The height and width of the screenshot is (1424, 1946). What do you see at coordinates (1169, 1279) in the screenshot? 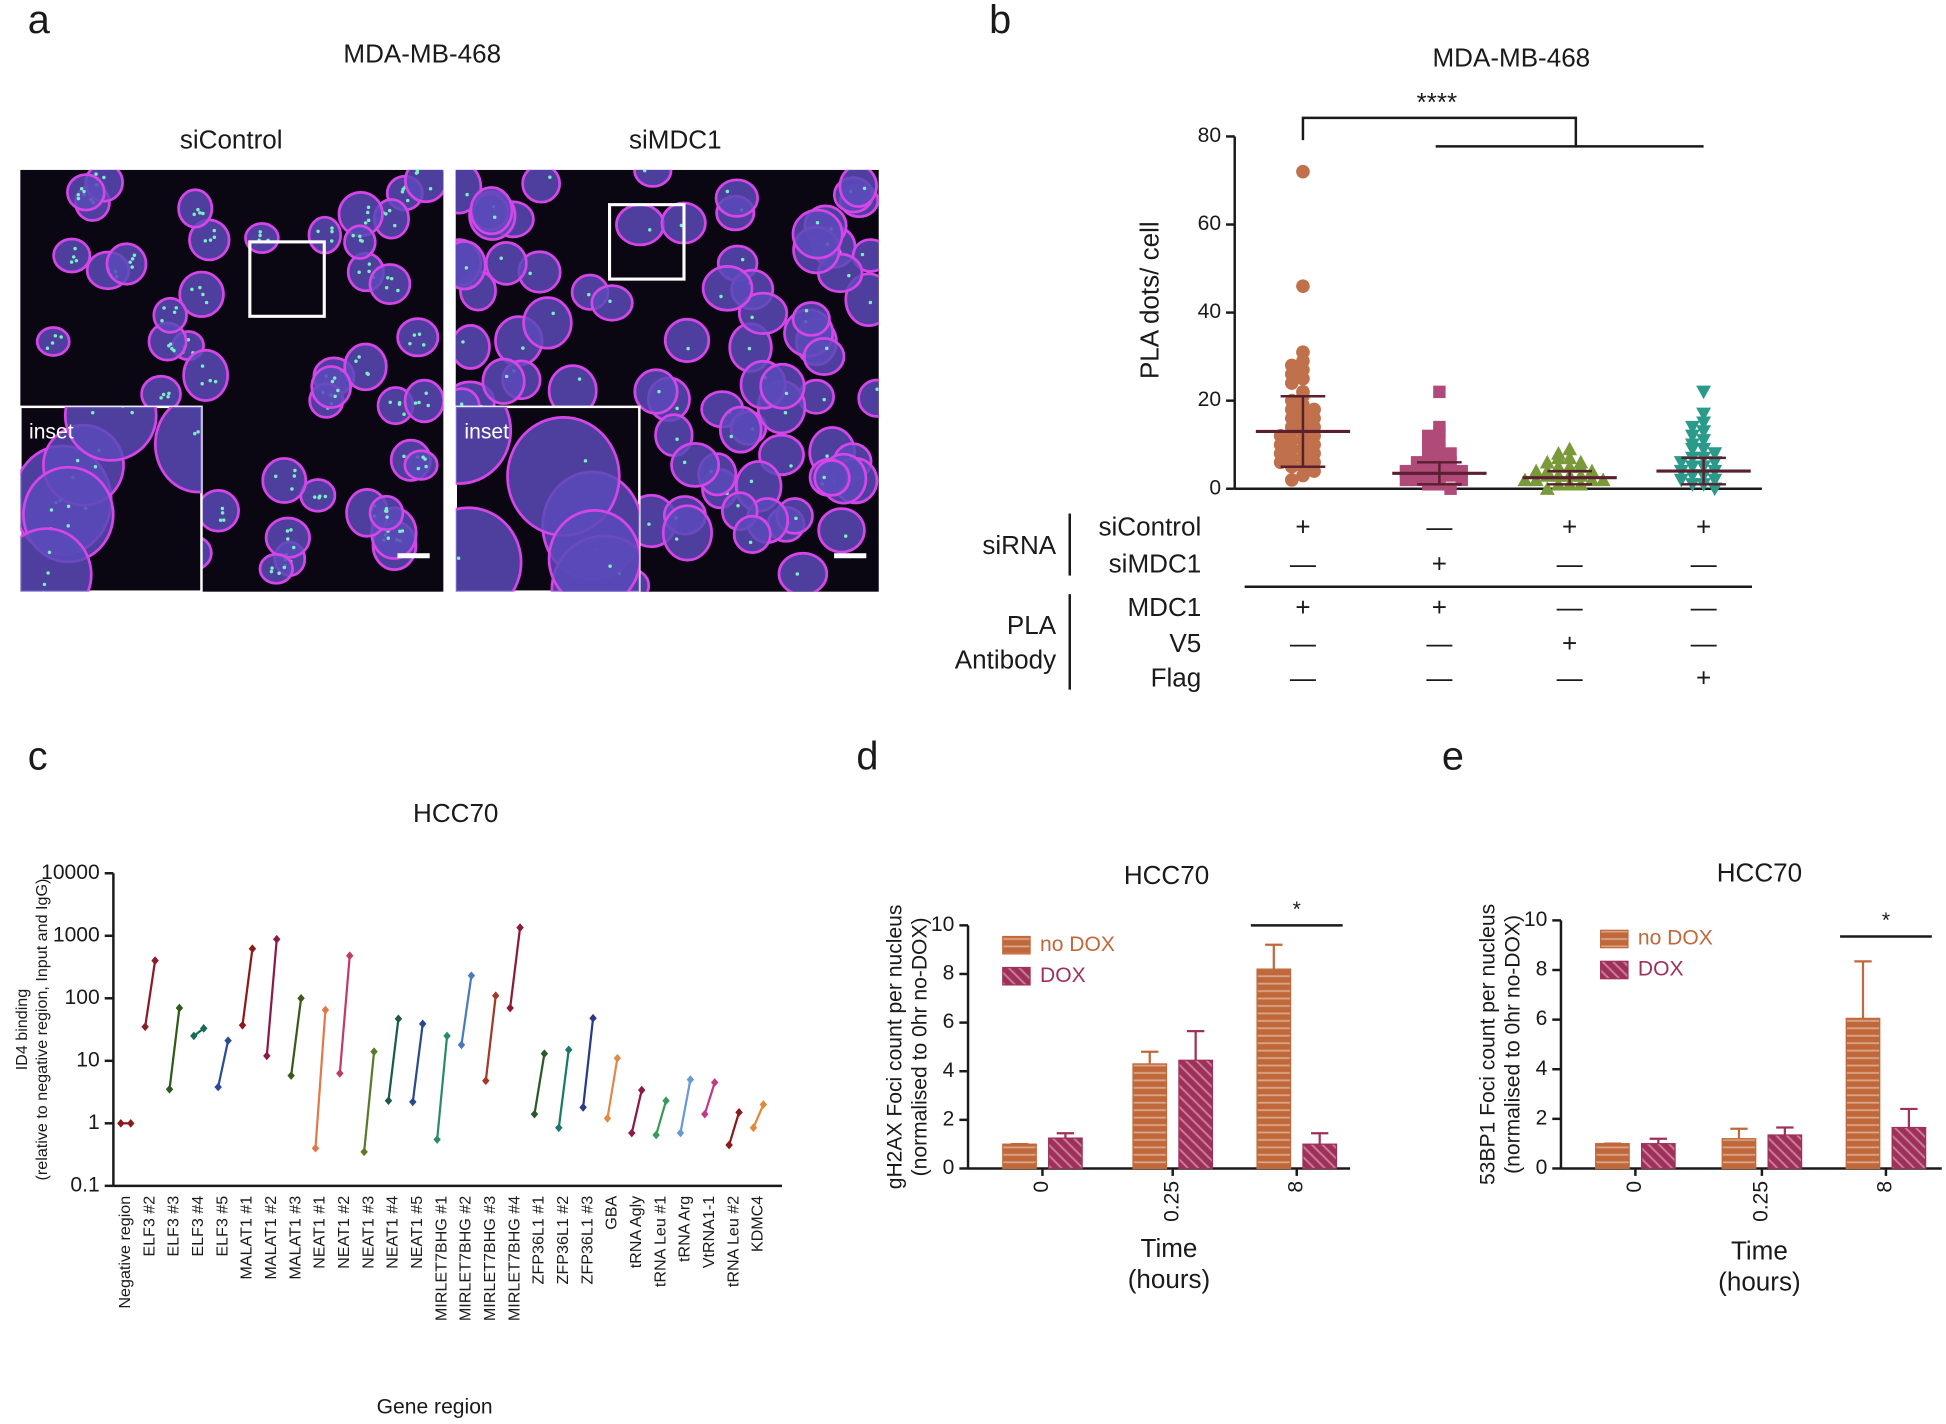
I see `x-axis-label: (hours)` at bounding box center [1169, 1279].